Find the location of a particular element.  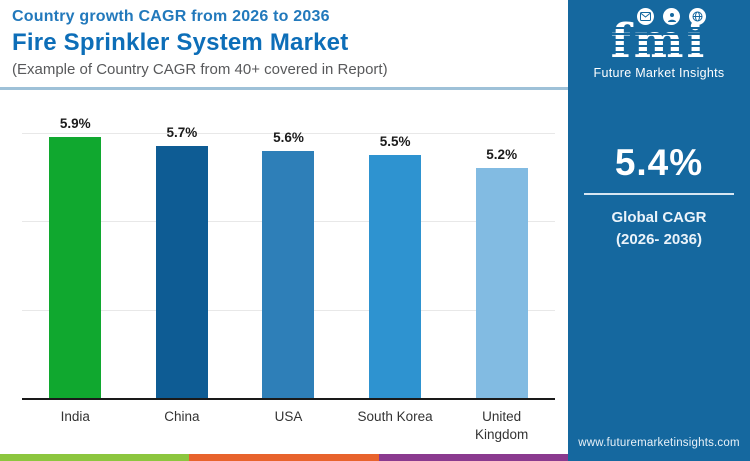

logo-icons is located at coordinates (659, 16).